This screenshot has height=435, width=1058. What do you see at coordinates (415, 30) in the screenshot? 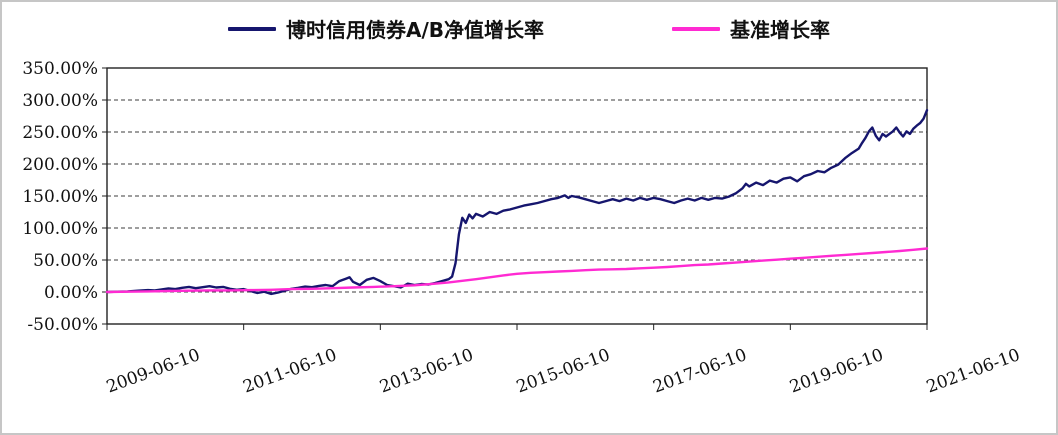
I see `legend-label-fund: 博时信用债券A/B净值增长率` at bounding box center [415, 30].